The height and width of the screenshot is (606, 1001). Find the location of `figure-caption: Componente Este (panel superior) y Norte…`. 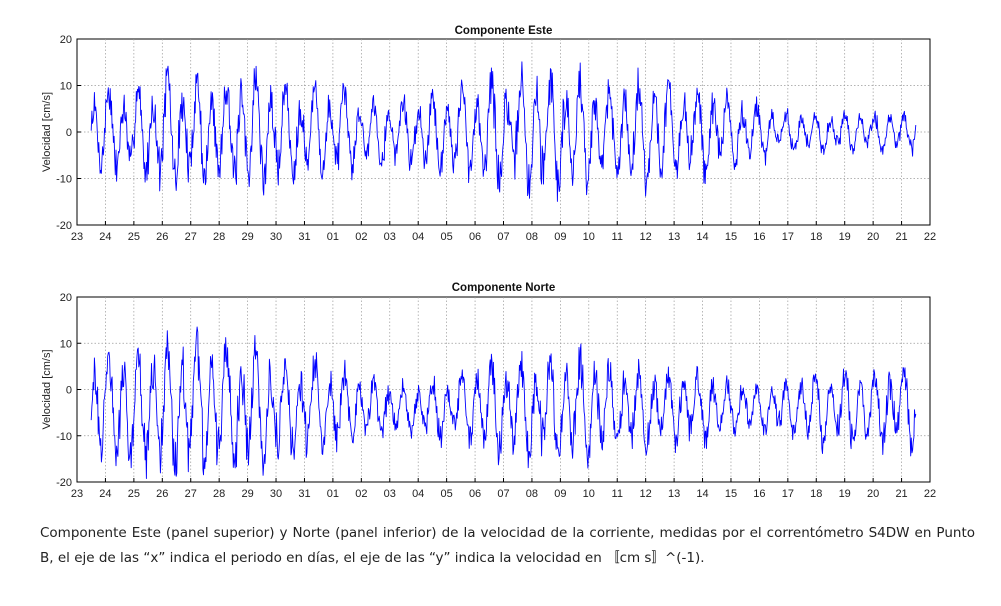

figure-caption: Componente Este (panel superior) y Norte… is located at coordinates (507, 545).